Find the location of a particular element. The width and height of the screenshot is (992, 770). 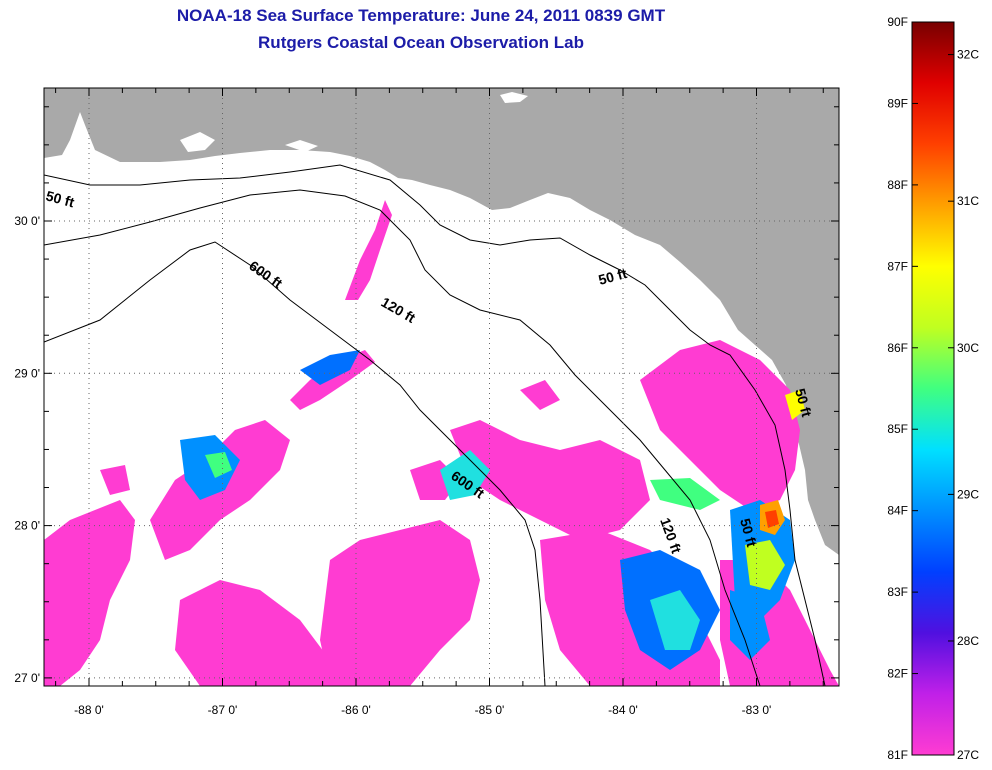

lon-label: -84 0' is located at coordinates (623, 710).